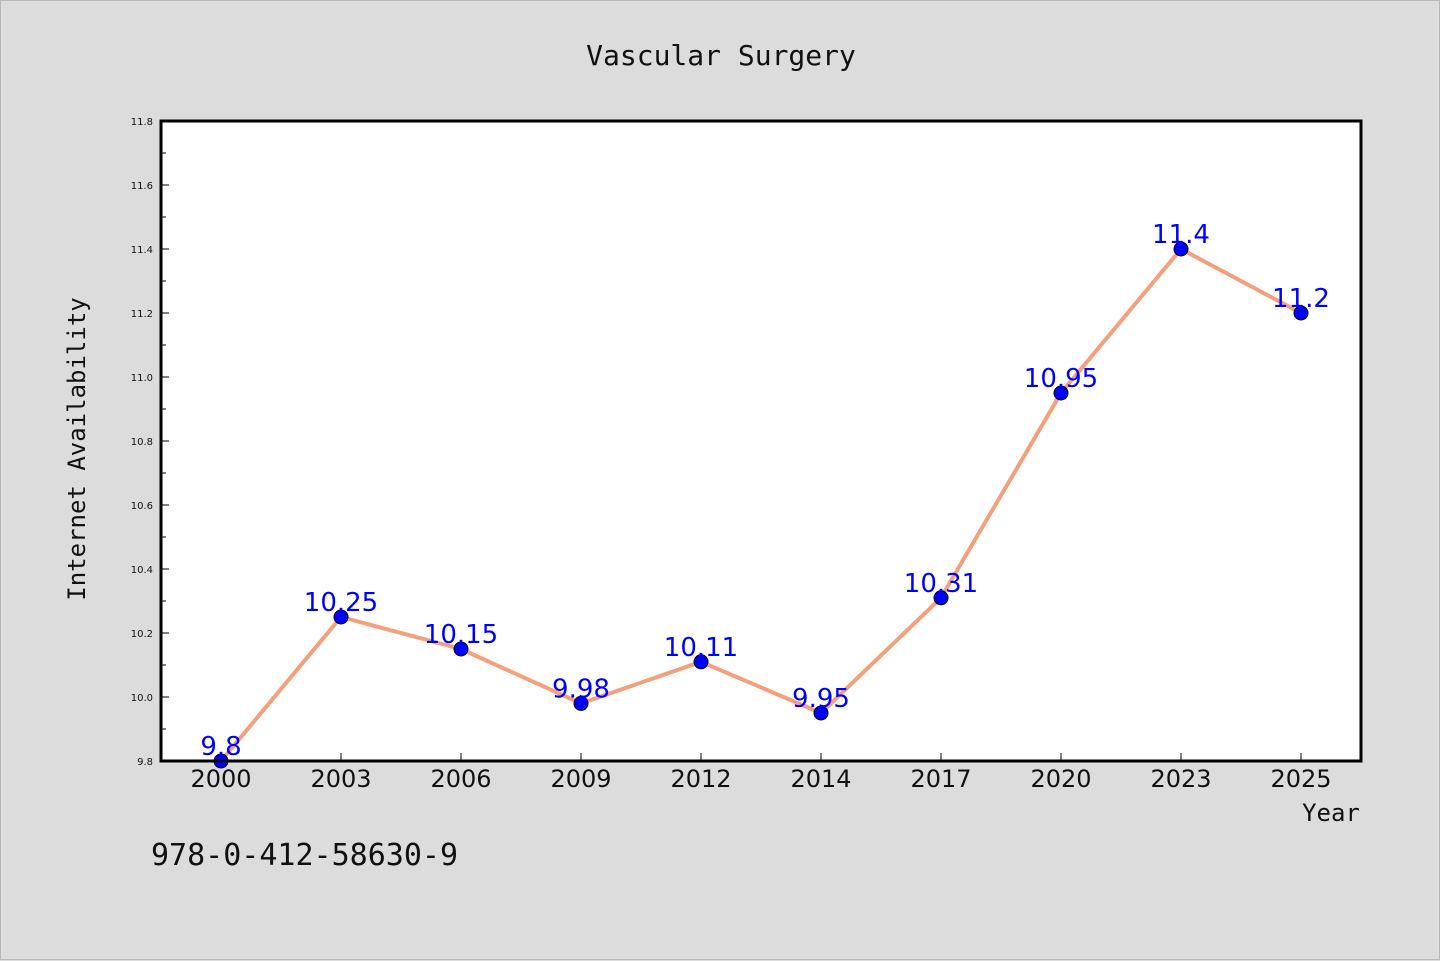 This screenshot has width=1440, height=961. What do you see at coordinates (145, 762) in the screenshot?
I see `y-tick-label: 9.8` at bounding box center [145, 762].